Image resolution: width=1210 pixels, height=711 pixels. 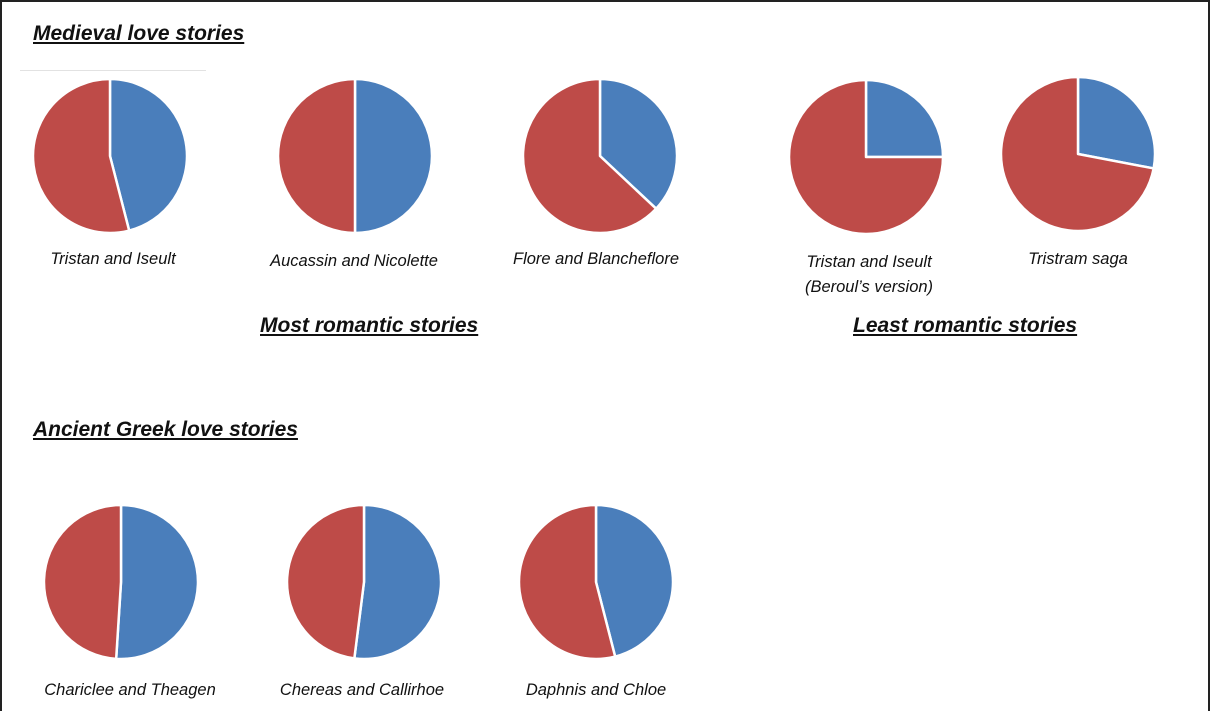 What do you see at coordinates (589, 156) in the screenshot?
I see `pie-flore-blancheflore-slice-red` at bounding box center [589, 156].